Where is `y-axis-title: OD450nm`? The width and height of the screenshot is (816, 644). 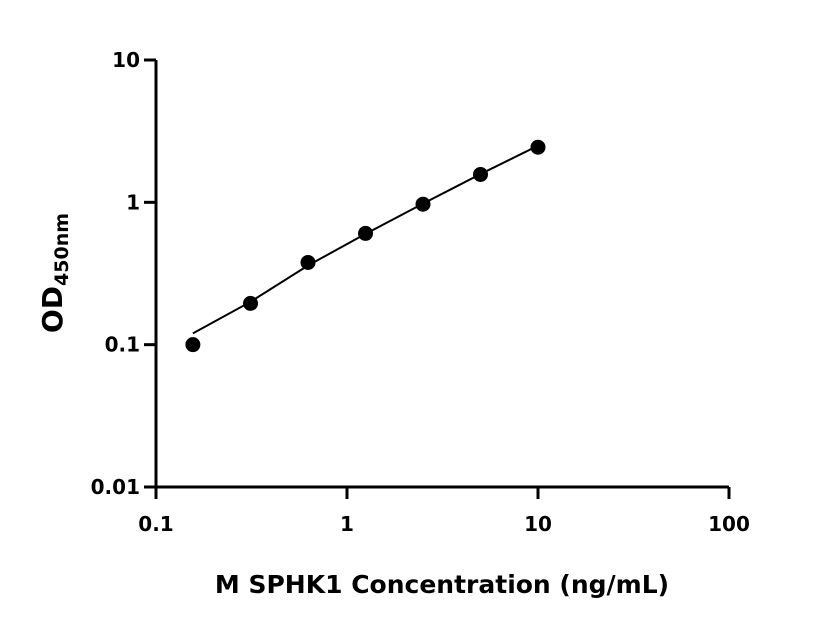 y-axis-title: OD450nm is located at coordinates (54, 273).